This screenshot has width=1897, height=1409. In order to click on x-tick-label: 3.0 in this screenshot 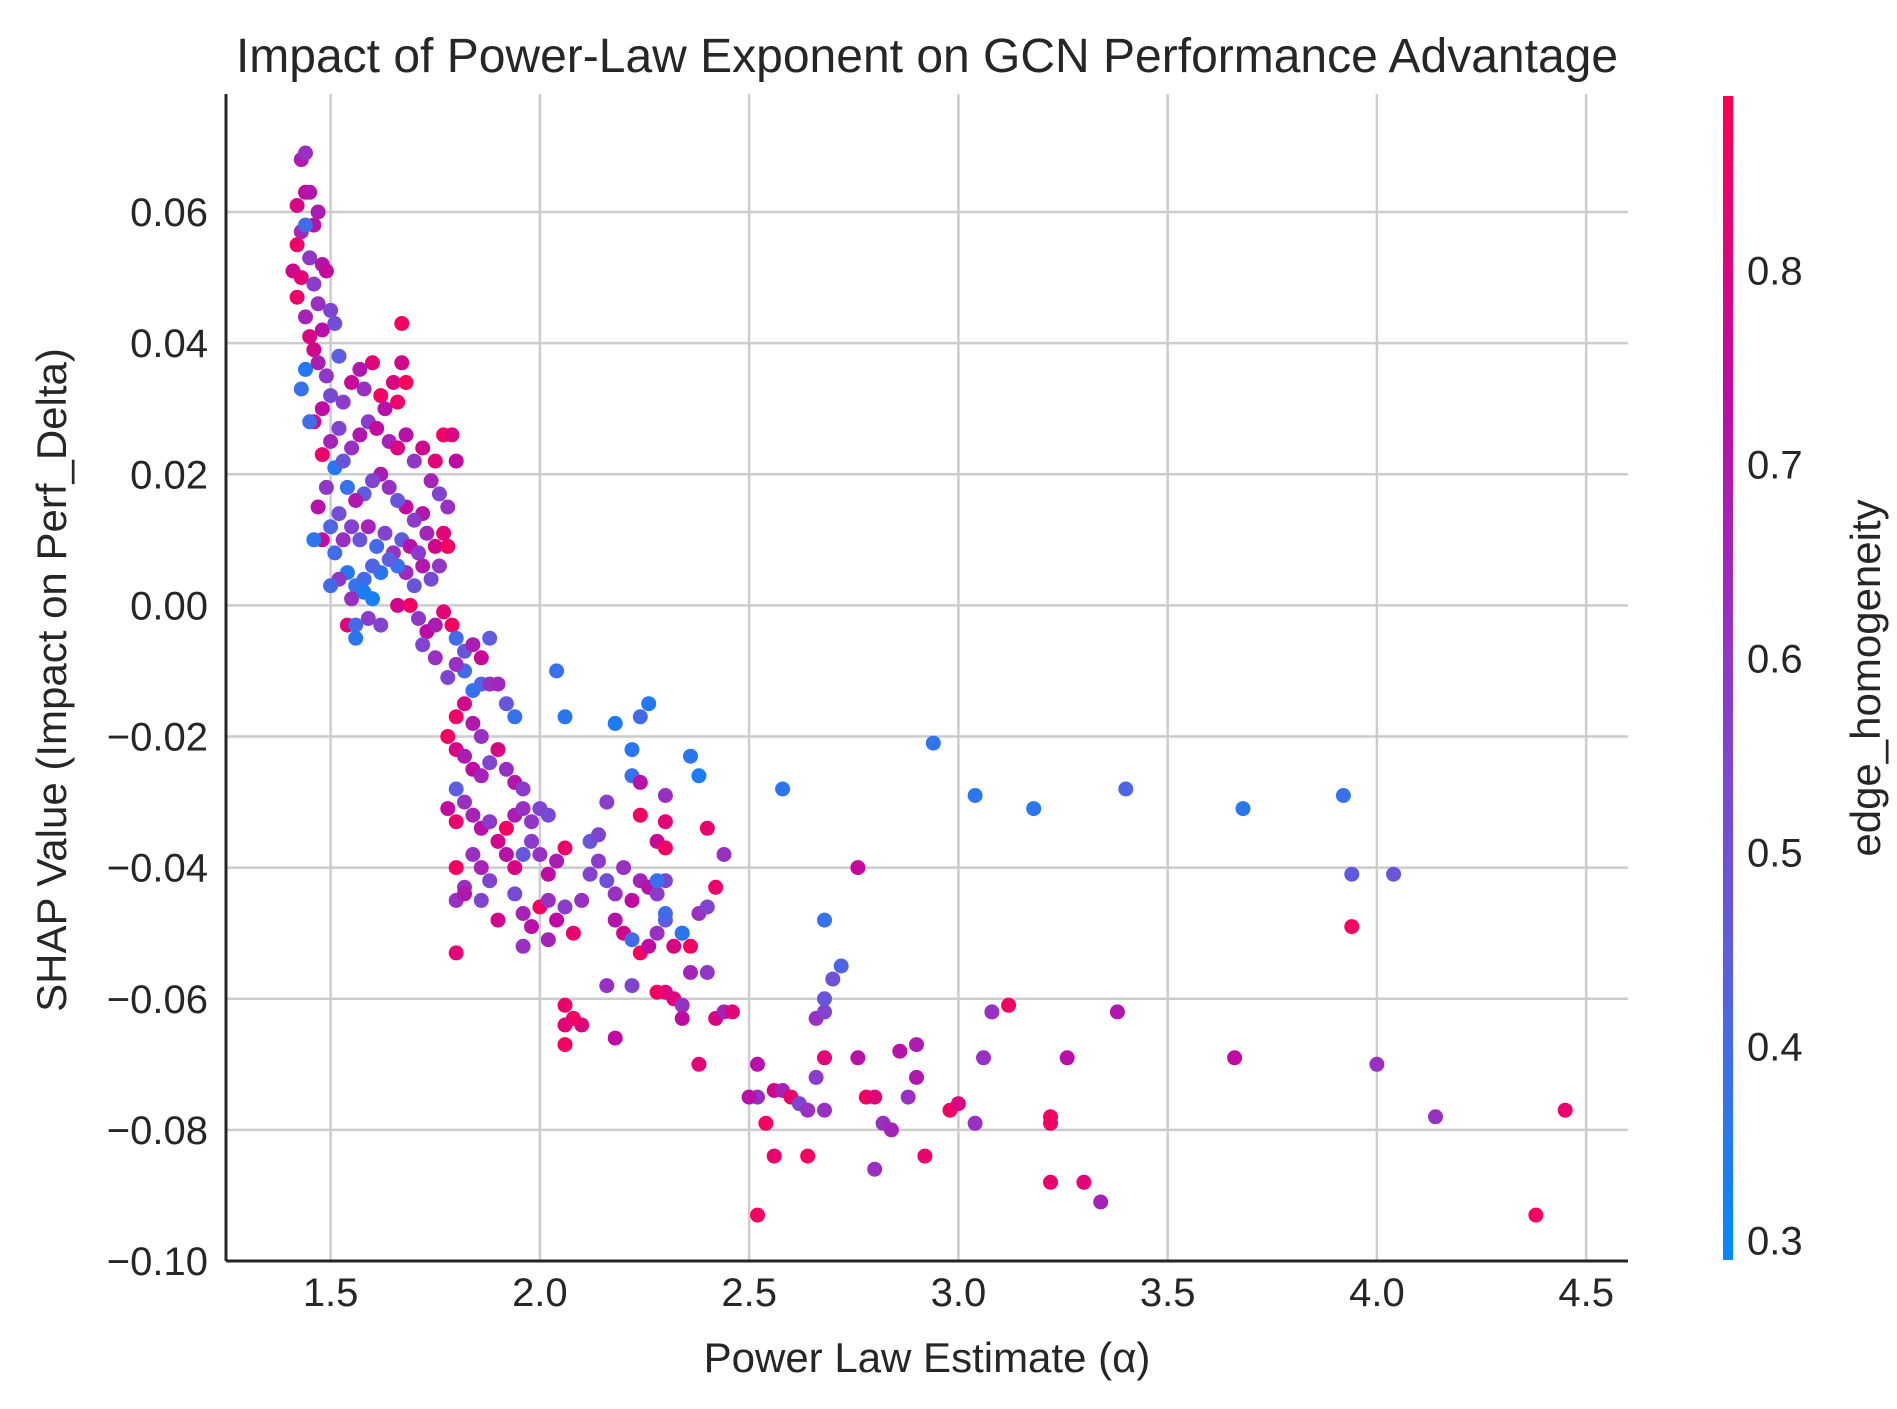, I will do `click(959, 1293)`.